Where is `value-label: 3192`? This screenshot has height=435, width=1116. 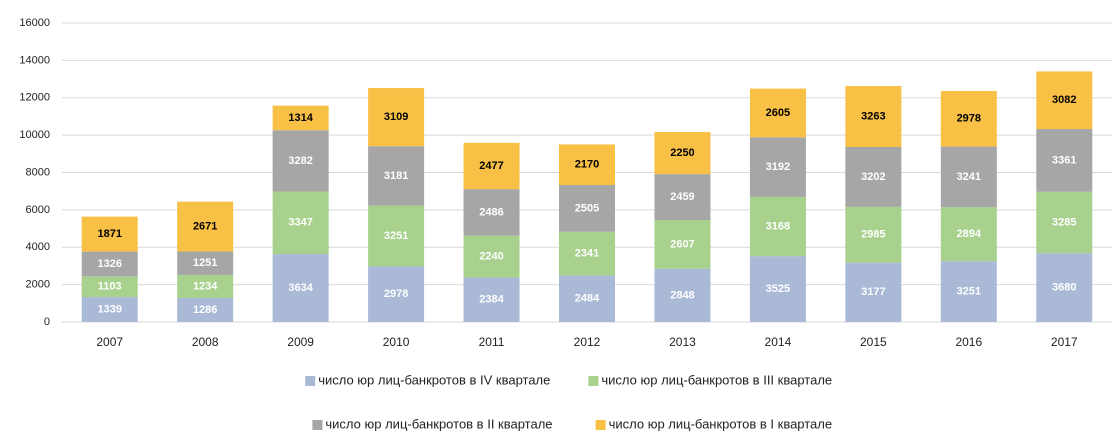 value-label: 3192 is located at coordinates (778, 167).